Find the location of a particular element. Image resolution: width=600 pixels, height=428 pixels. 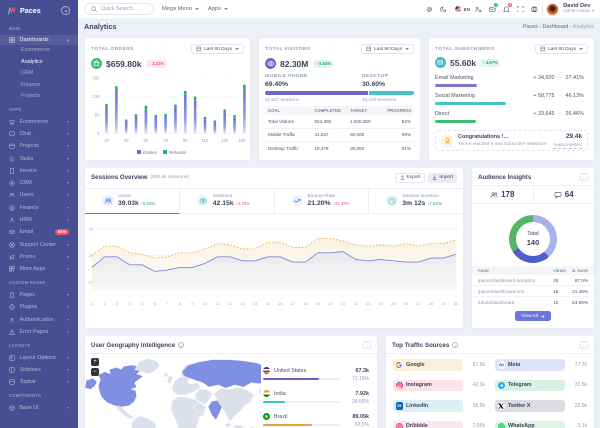

svg-text: 25 is located at coordinates (393, 303).